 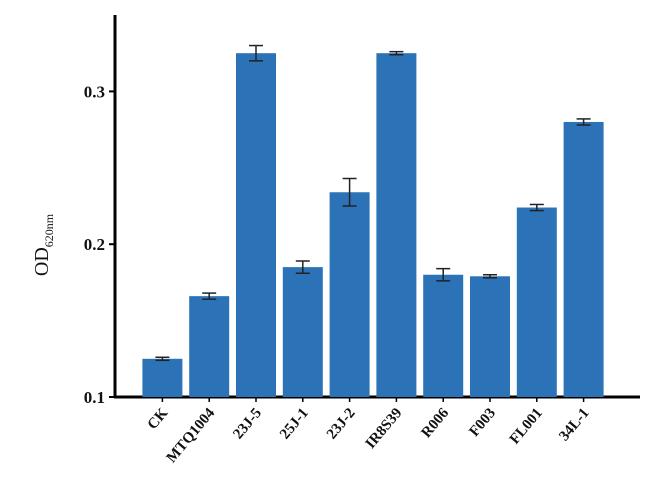 I want to click on x-tick-label: 23J-2, so click(x=341, y=423).